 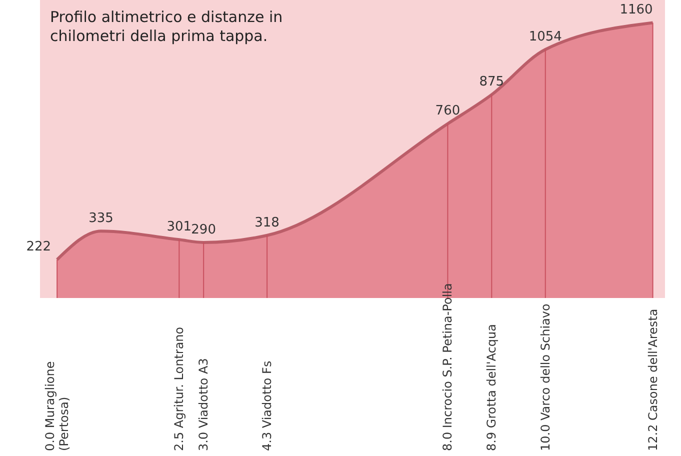 What do you see at coordinates (166, 26) in the screenshot?
I see `text: Profilo altimetrico e distanze in chilometri della prima tappa.` at bounding box center [166, 26].